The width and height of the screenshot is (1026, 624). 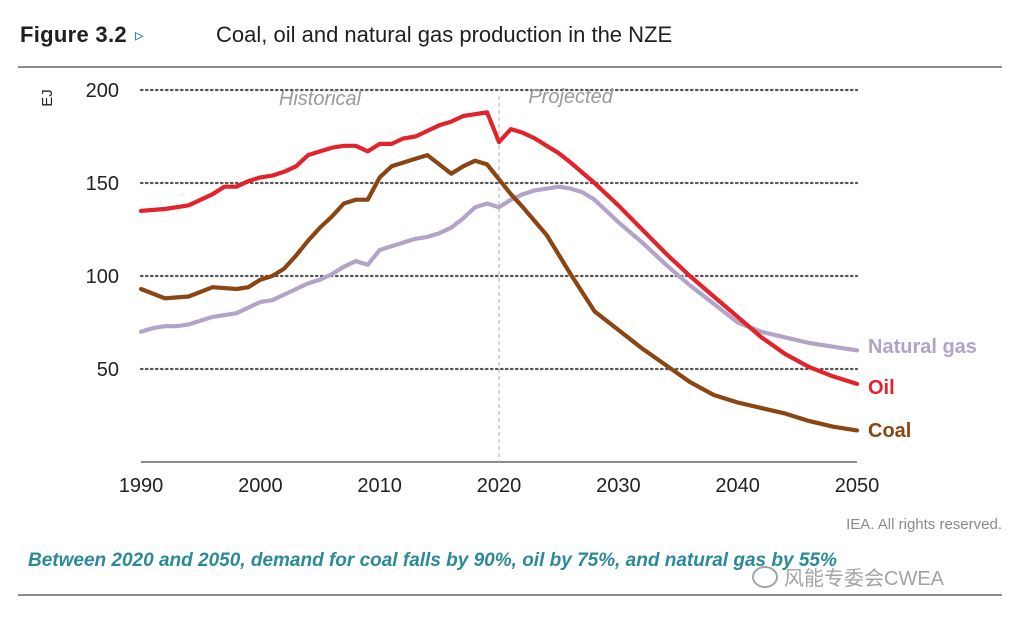 I want to click on y-tick-label-100: 100, so click(x=102, y=277).